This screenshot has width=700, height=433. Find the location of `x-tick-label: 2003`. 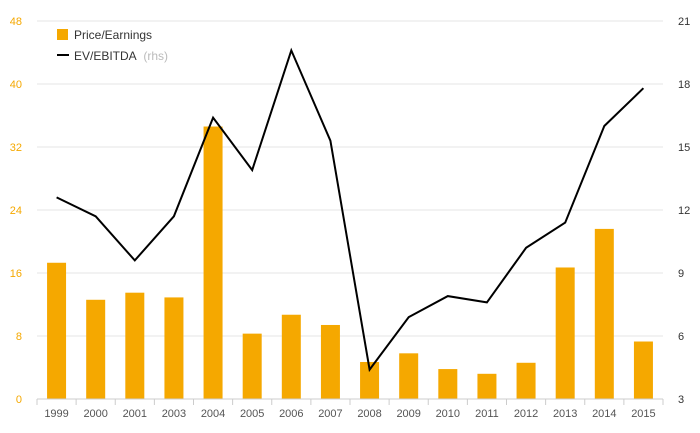

x-tick-label: 2003 is located at coordinates (174, 414).